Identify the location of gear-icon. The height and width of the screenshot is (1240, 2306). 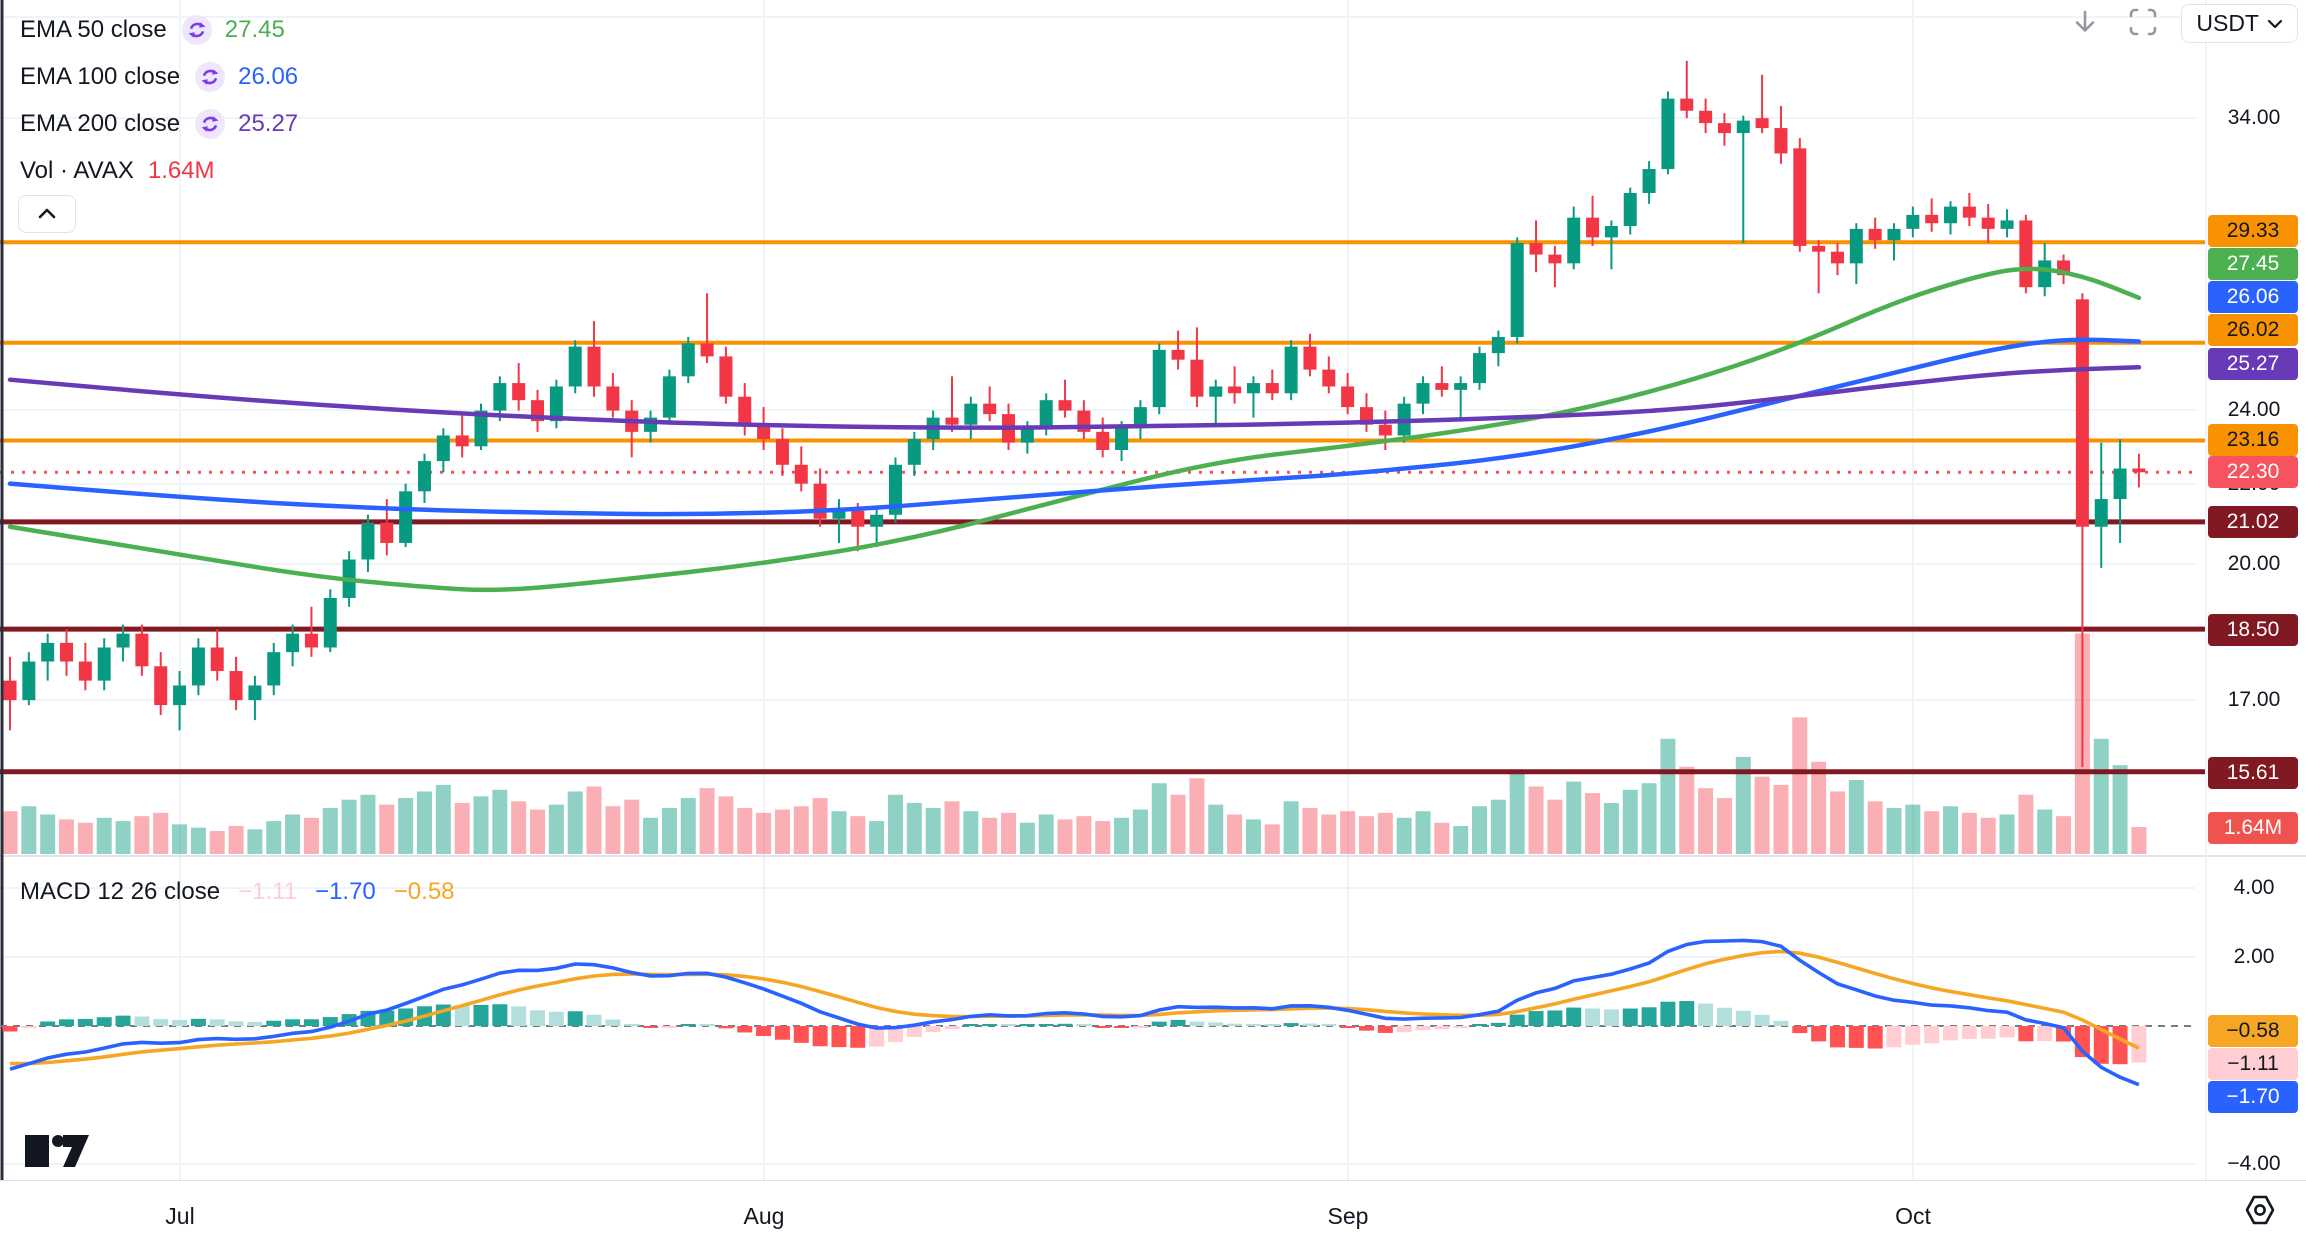
(2260, 1210).